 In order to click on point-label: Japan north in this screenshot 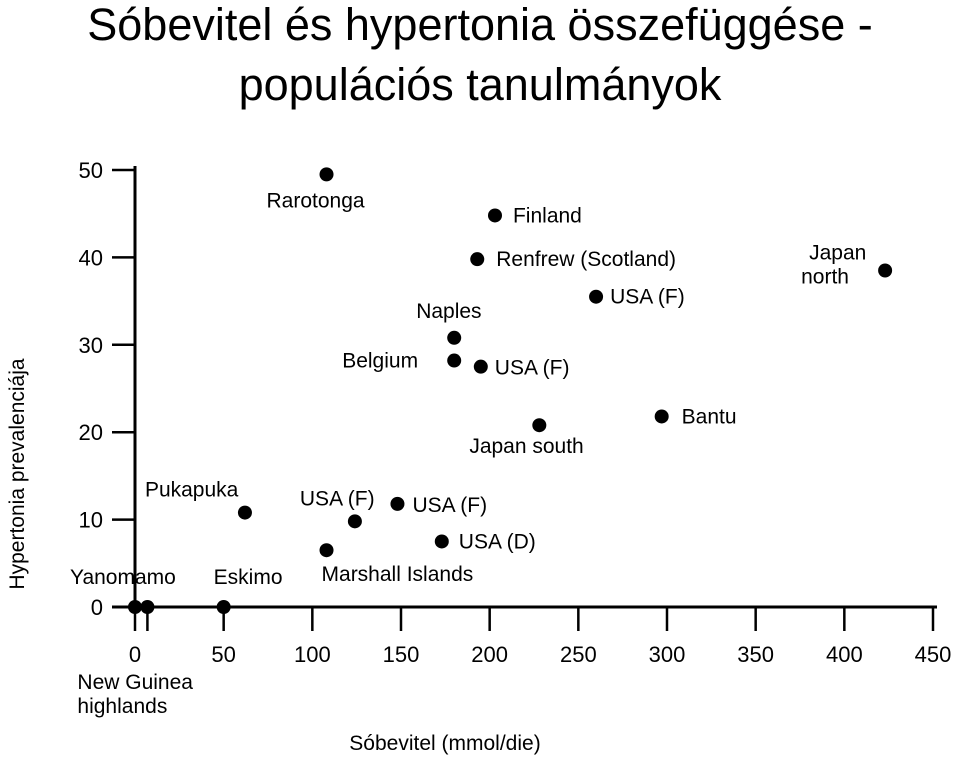, I will do `click(833, 265)`.